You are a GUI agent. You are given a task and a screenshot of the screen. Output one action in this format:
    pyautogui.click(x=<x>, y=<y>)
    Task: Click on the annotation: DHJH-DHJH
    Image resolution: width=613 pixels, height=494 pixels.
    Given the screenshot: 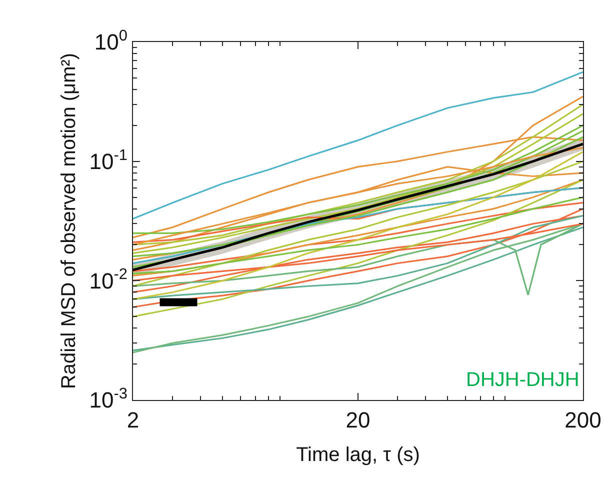 What is the action you would take?
    pyautogui.click(x=523, y=380)
    